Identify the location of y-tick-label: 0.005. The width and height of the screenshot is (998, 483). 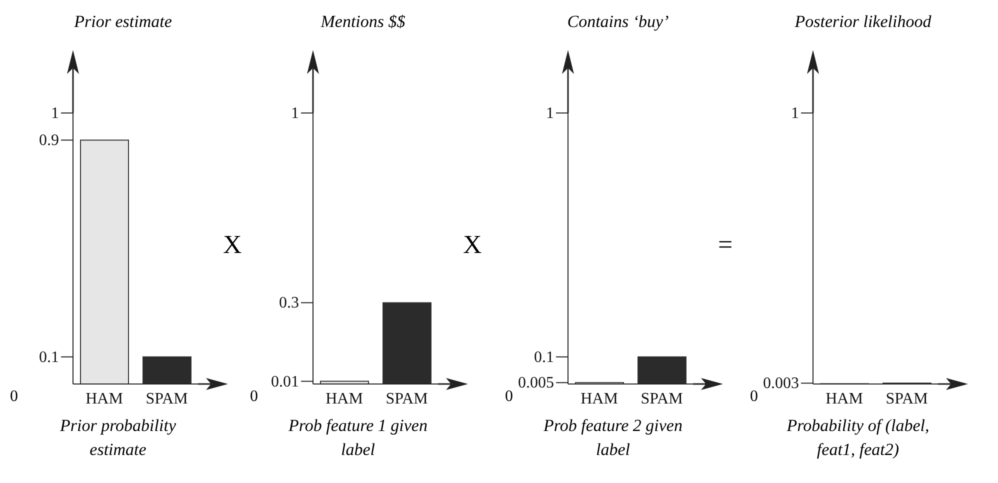
(536, 383).